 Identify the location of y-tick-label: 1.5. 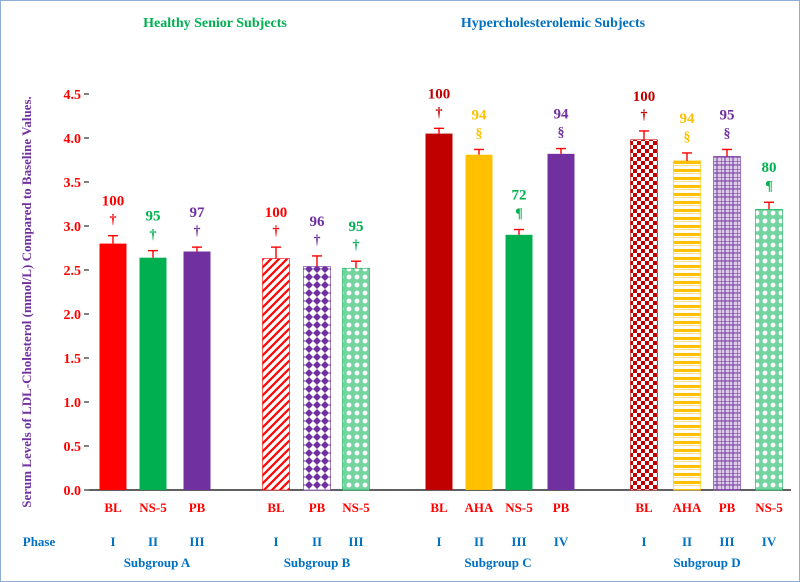
(73, 359).